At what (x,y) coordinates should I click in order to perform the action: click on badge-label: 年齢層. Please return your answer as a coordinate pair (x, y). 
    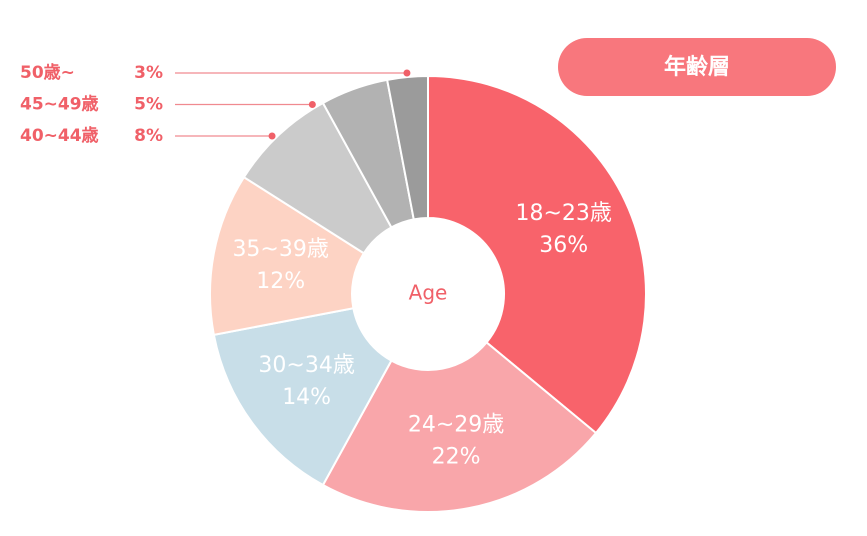
    Looking at the image, I should click on (697, 67).